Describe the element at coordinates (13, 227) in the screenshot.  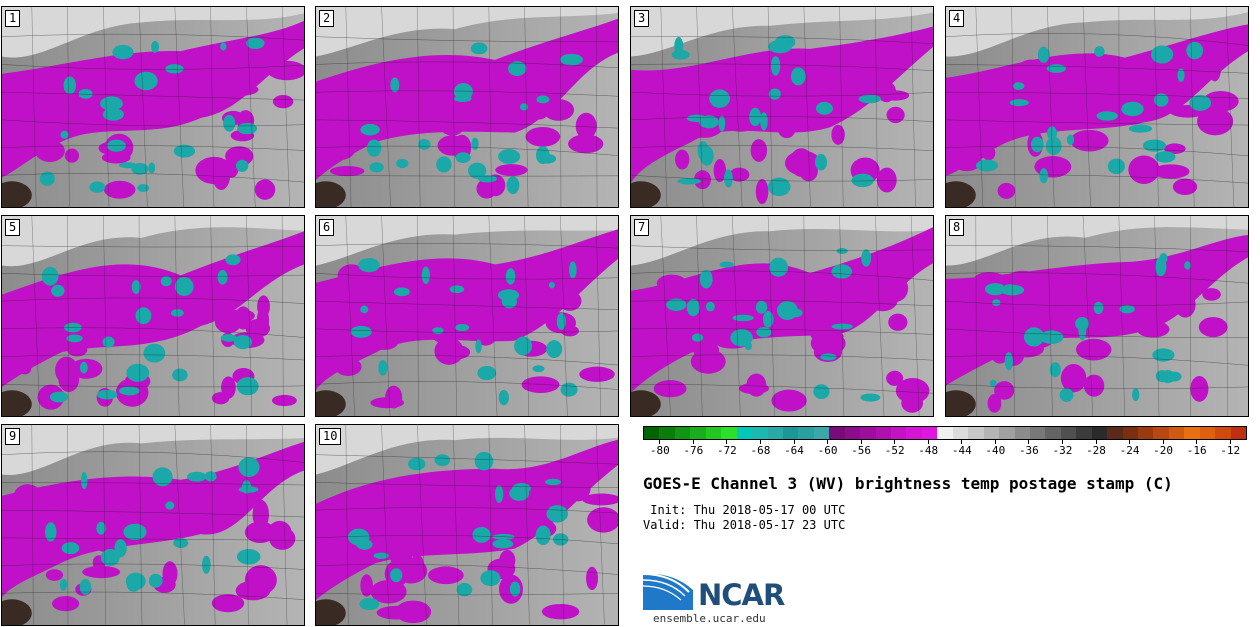
I see `panel-label: 5` at that location.